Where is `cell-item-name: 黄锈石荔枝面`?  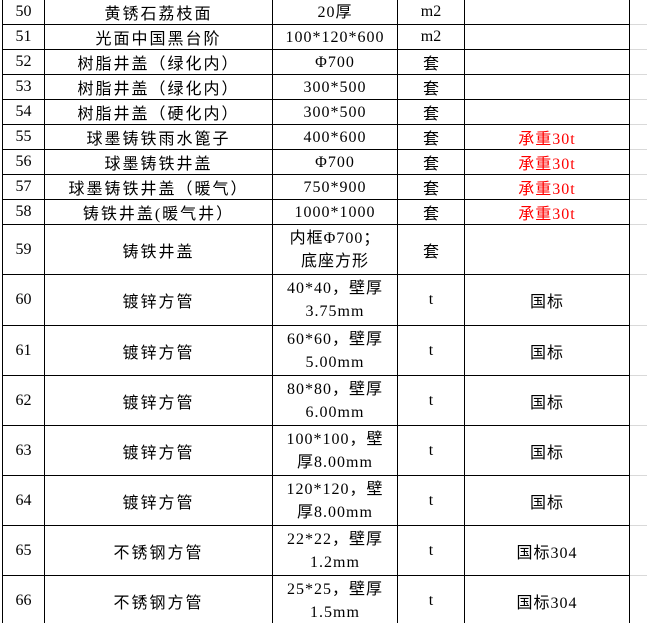 cell-item-name: 黄锈石荔枝面 is located at coordinates (158, 12).